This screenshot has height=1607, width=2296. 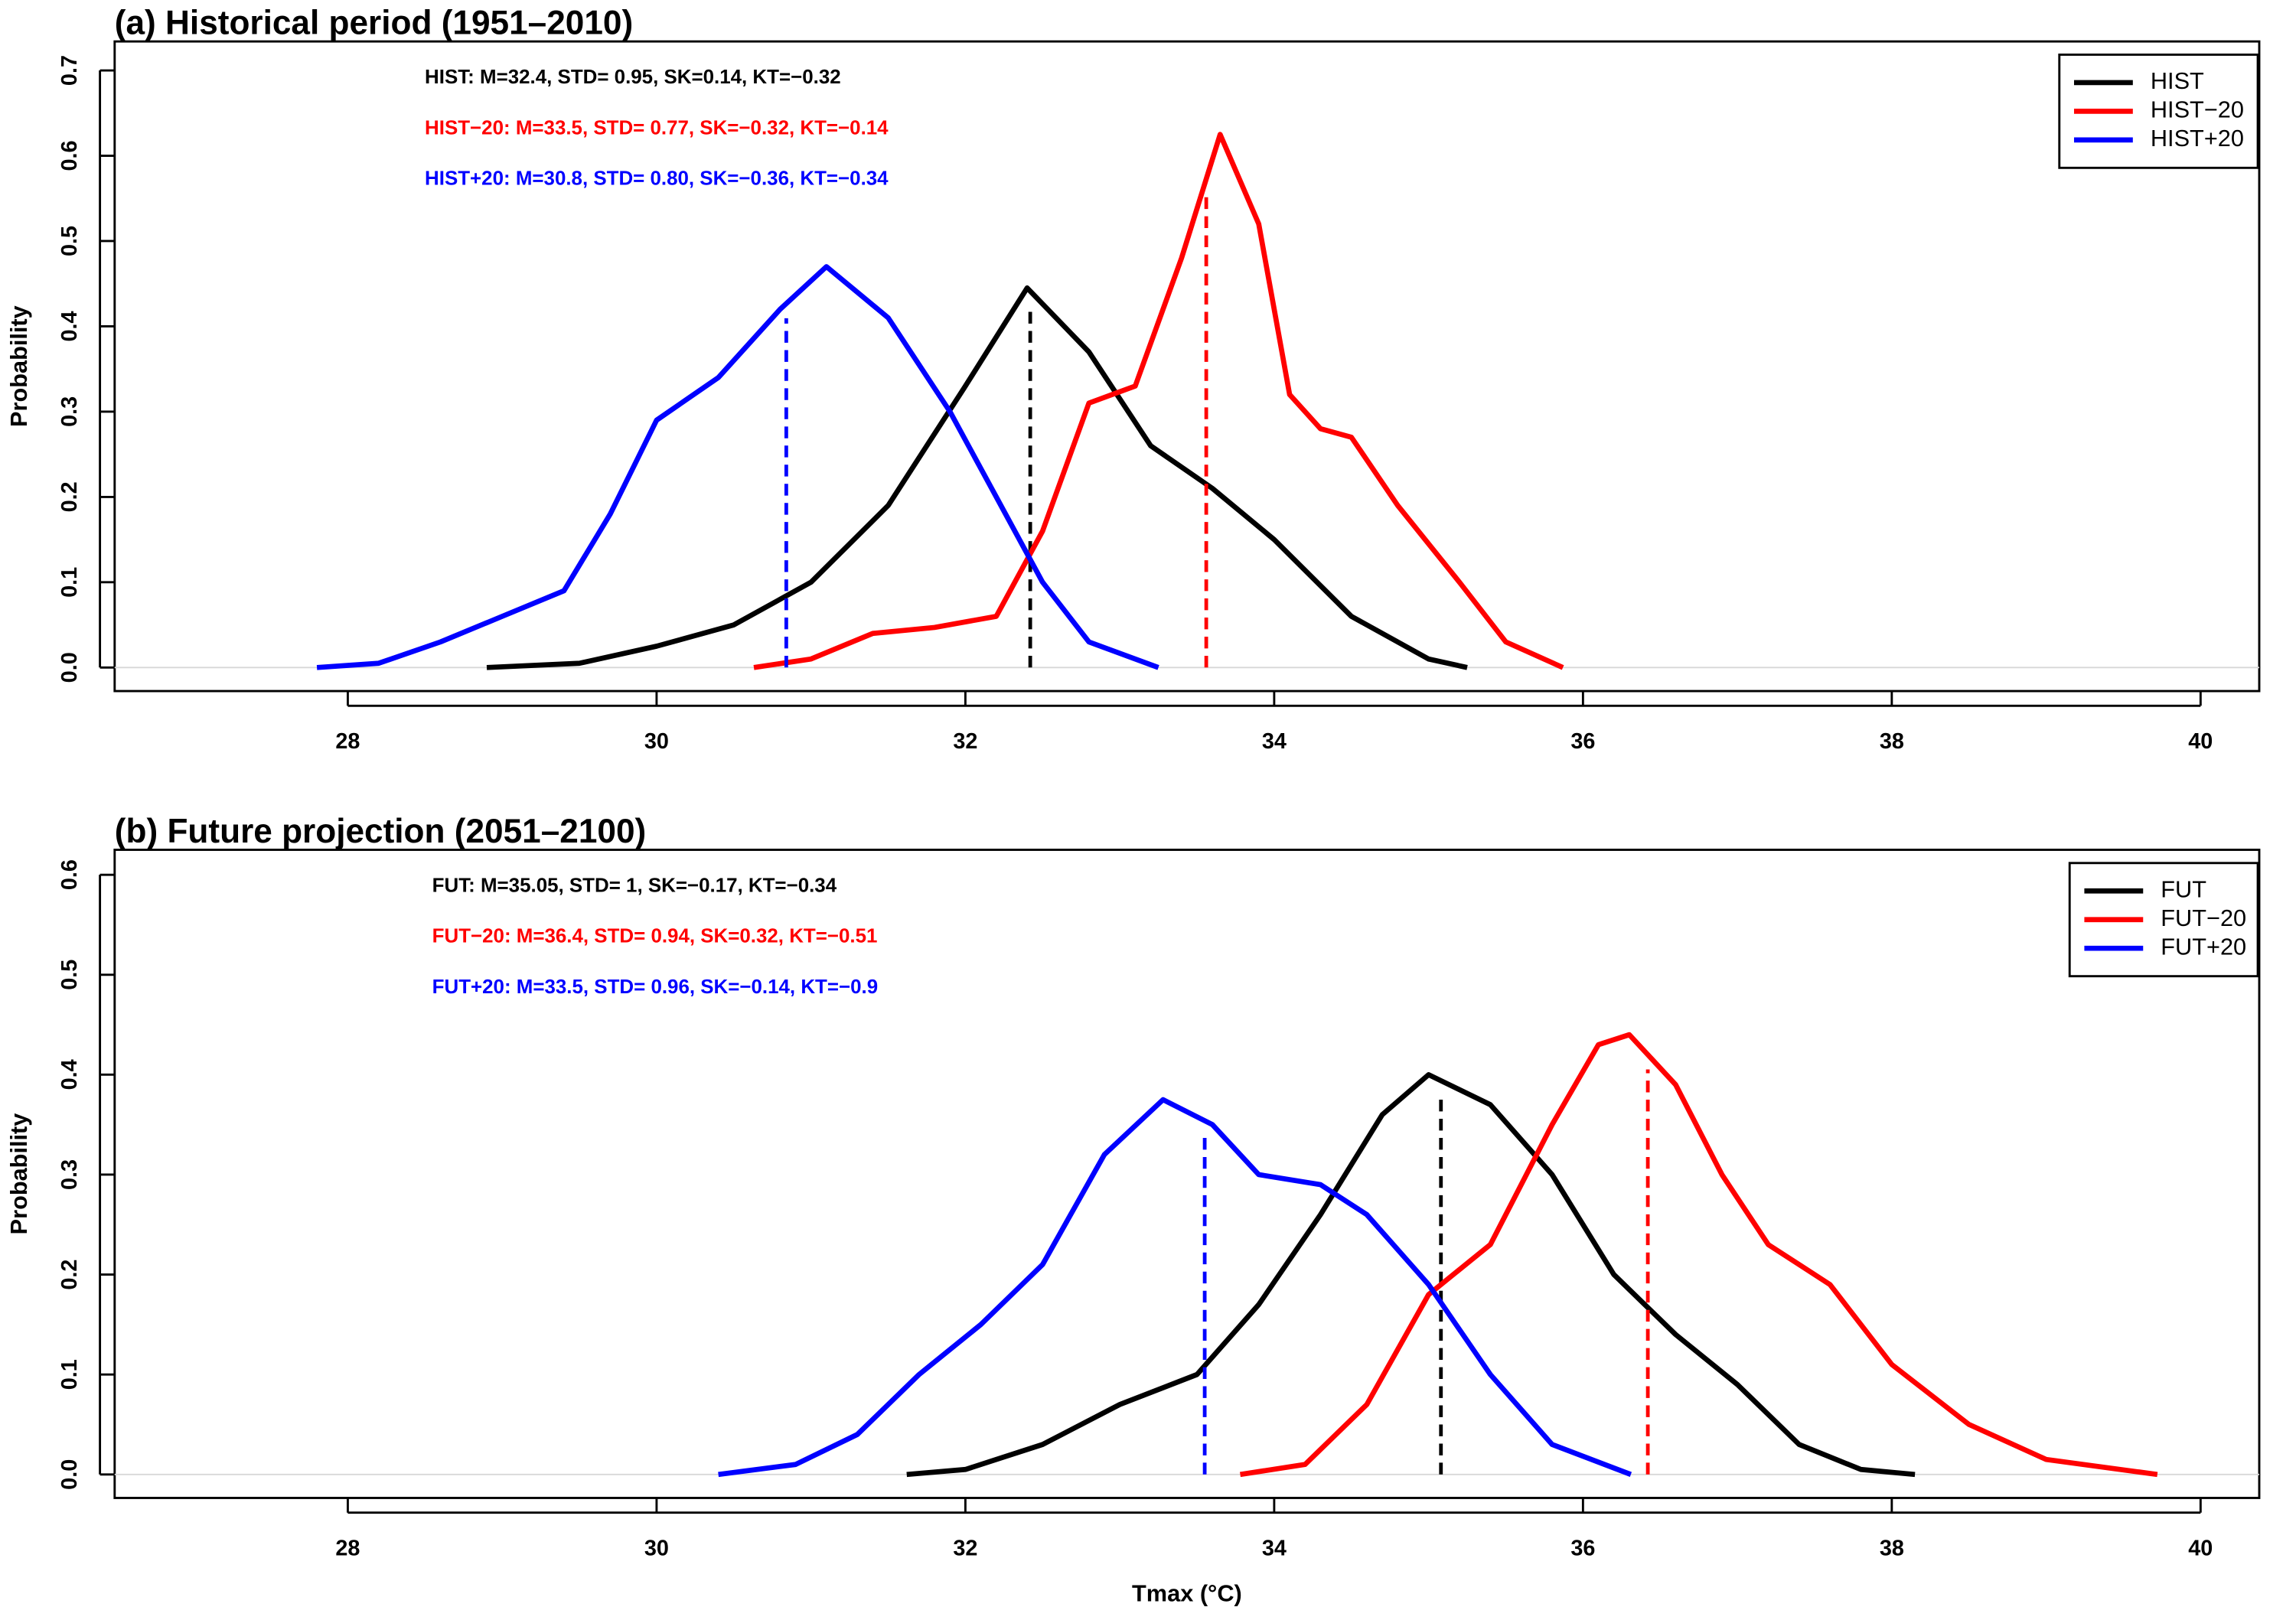 I want to click on legend-label: FUT, so click(x=2183, y=888).